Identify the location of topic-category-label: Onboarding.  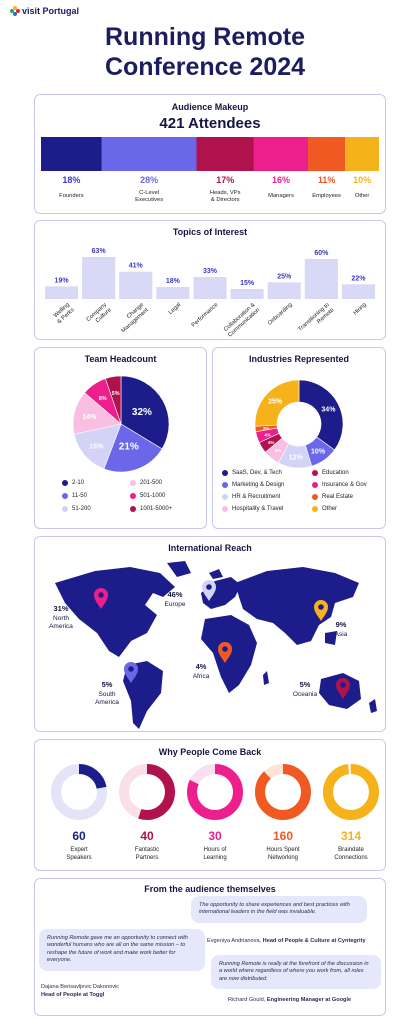
(280, 314).